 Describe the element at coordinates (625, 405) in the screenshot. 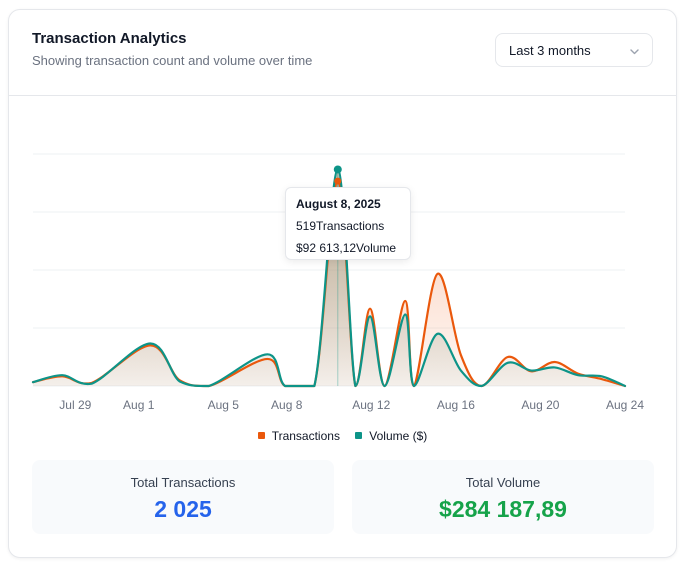

I see `x-tick-label: Aug 24` at that location.